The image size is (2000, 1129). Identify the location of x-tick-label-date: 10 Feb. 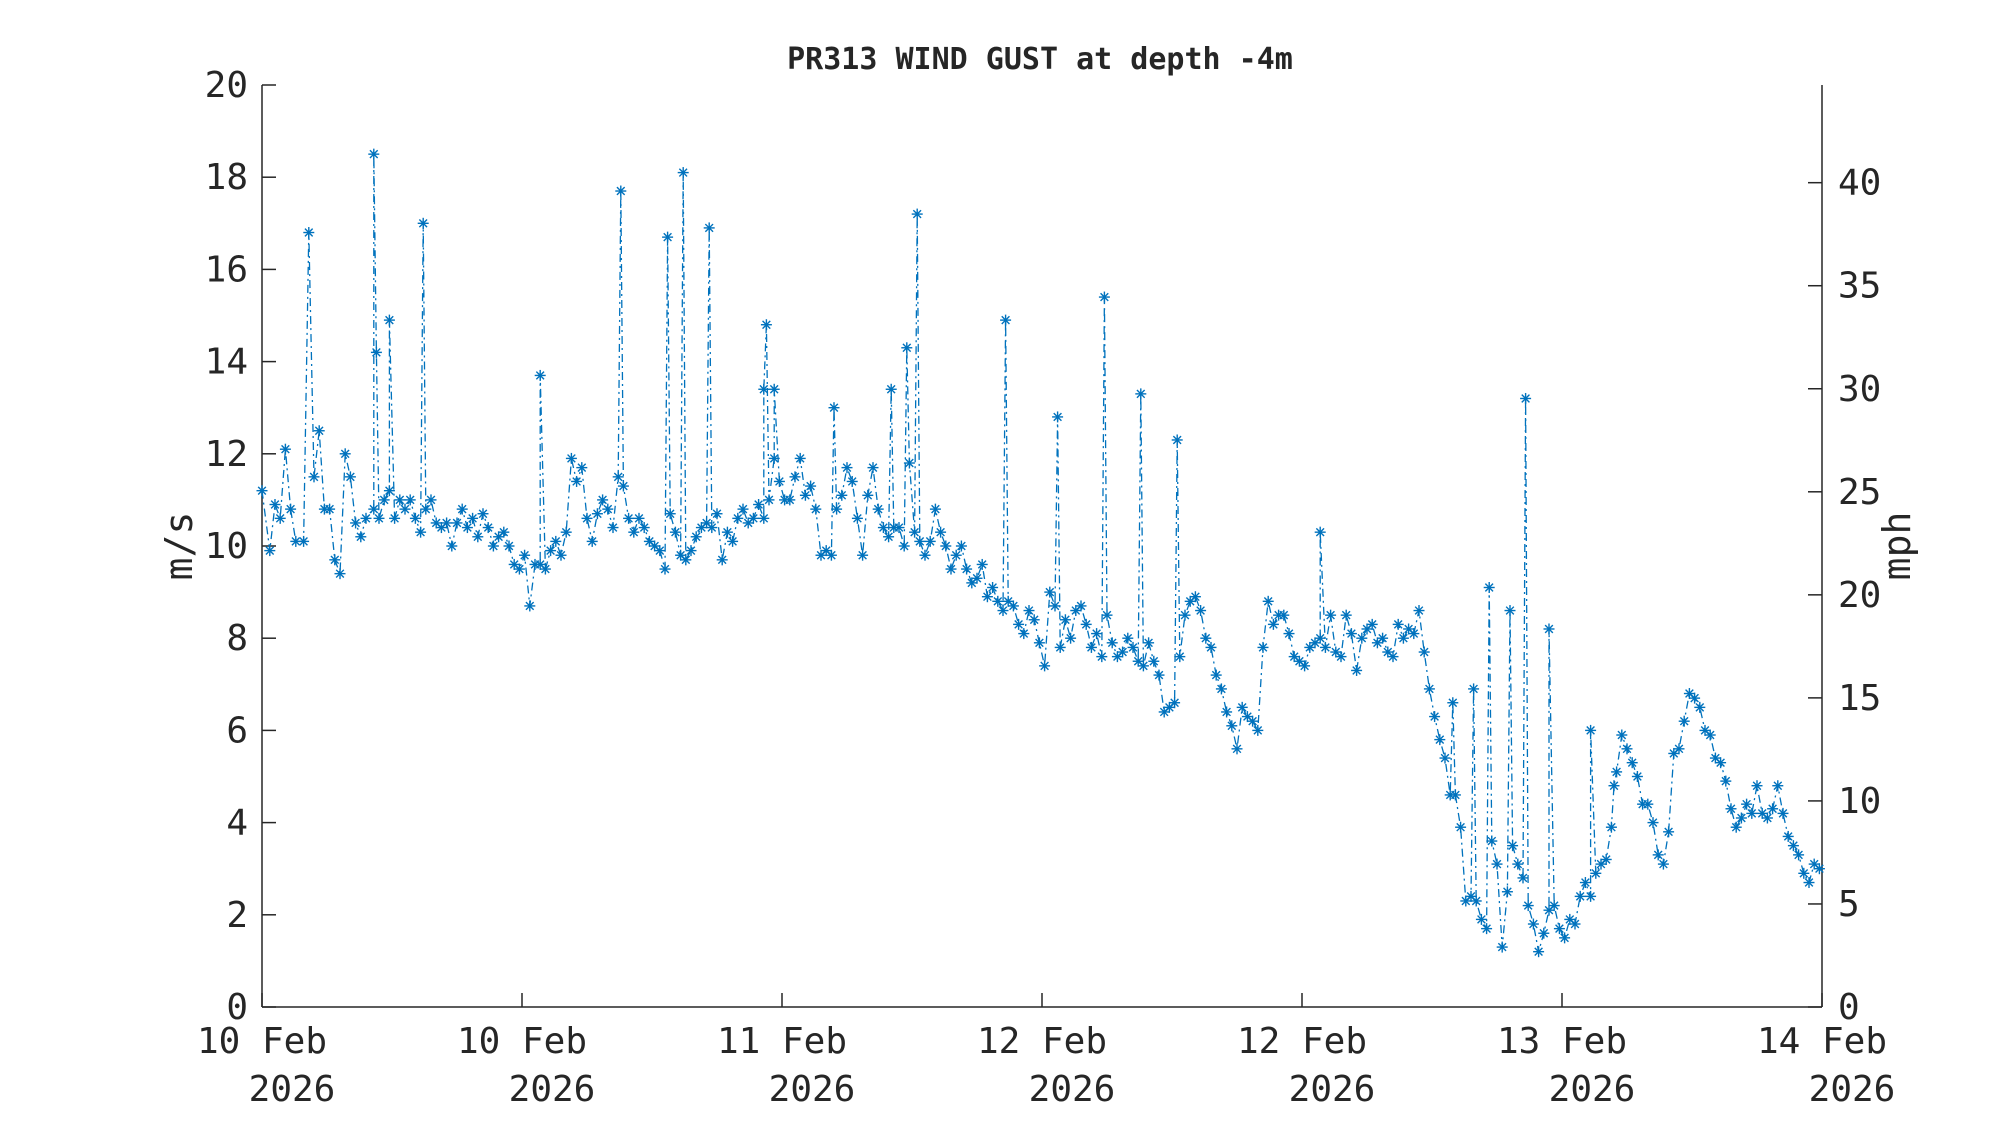
(262, 1041).